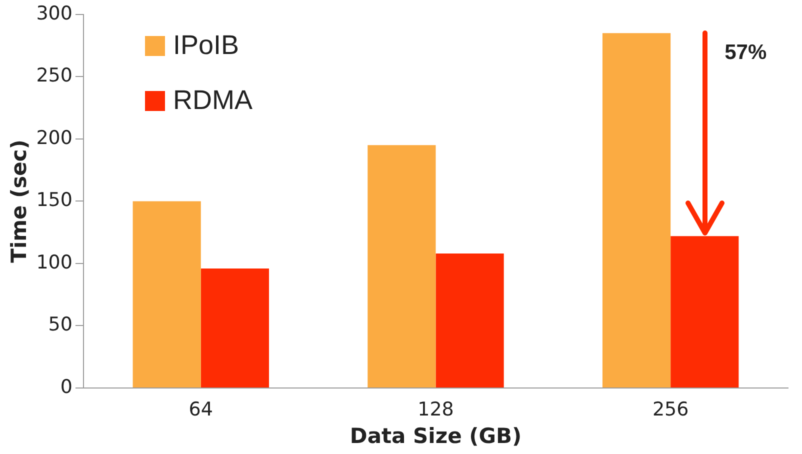 The image size is (802, 454). What do you see at coordinates (212, 100) in the screenshot?
I see `legend-label: RDMA` at bounding box center [212, 100].